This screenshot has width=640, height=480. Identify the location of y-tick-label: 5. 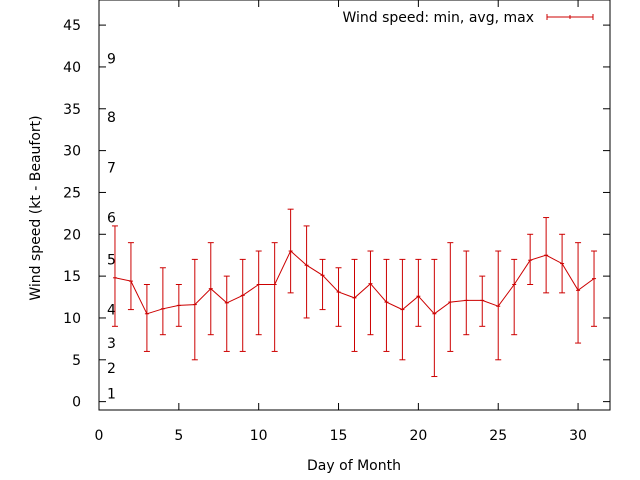
(76, 361).